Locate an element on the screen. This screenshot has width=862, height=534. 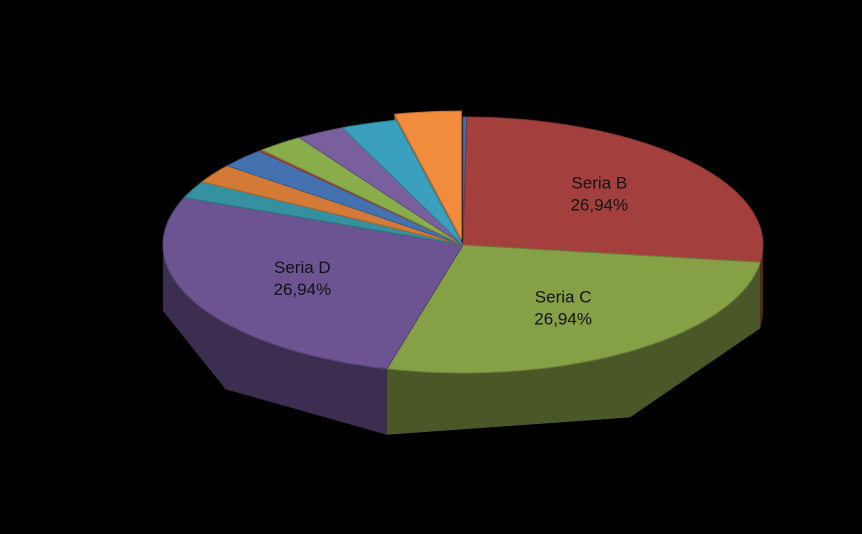
slice-label: Seria B is located at coordinates (599, 182).